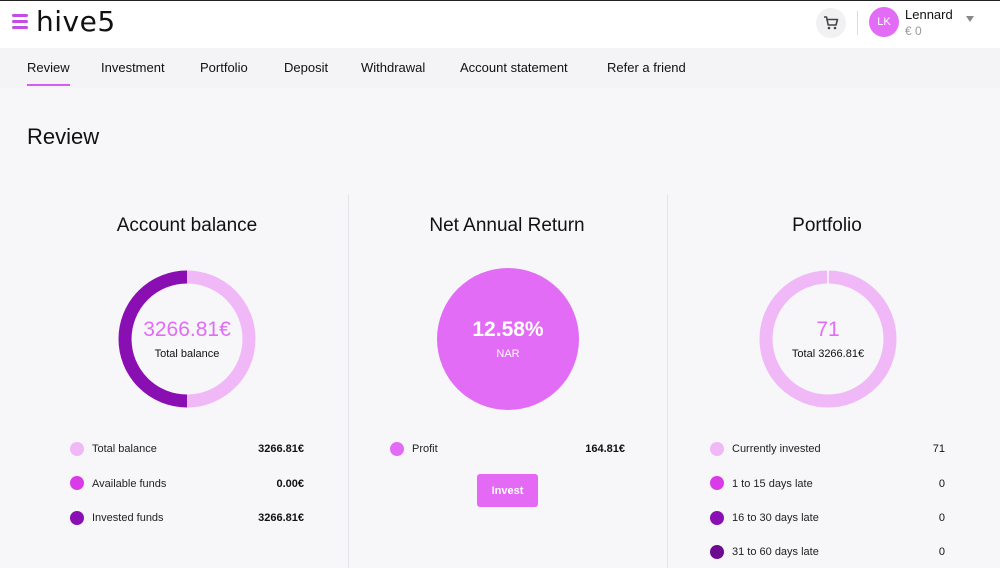  What do you see at coordinates (187, 225) in the screenshot?
I see `account-balance-title: Account balance` at bounding box center [187, 225].